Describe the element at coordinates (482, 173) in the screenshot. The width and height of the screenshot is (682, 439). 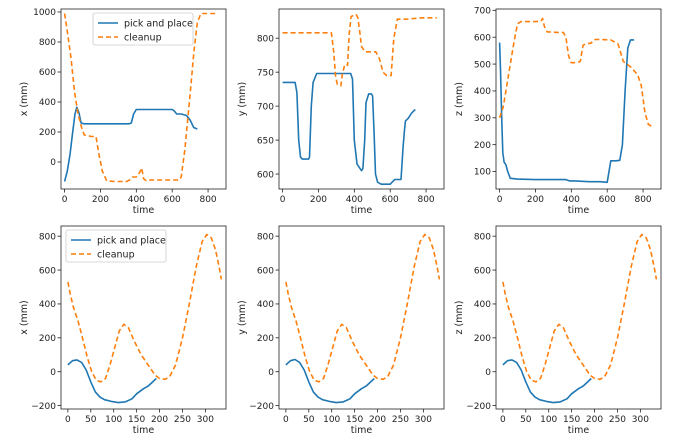
I see `y-tick-label: 100` at that location.